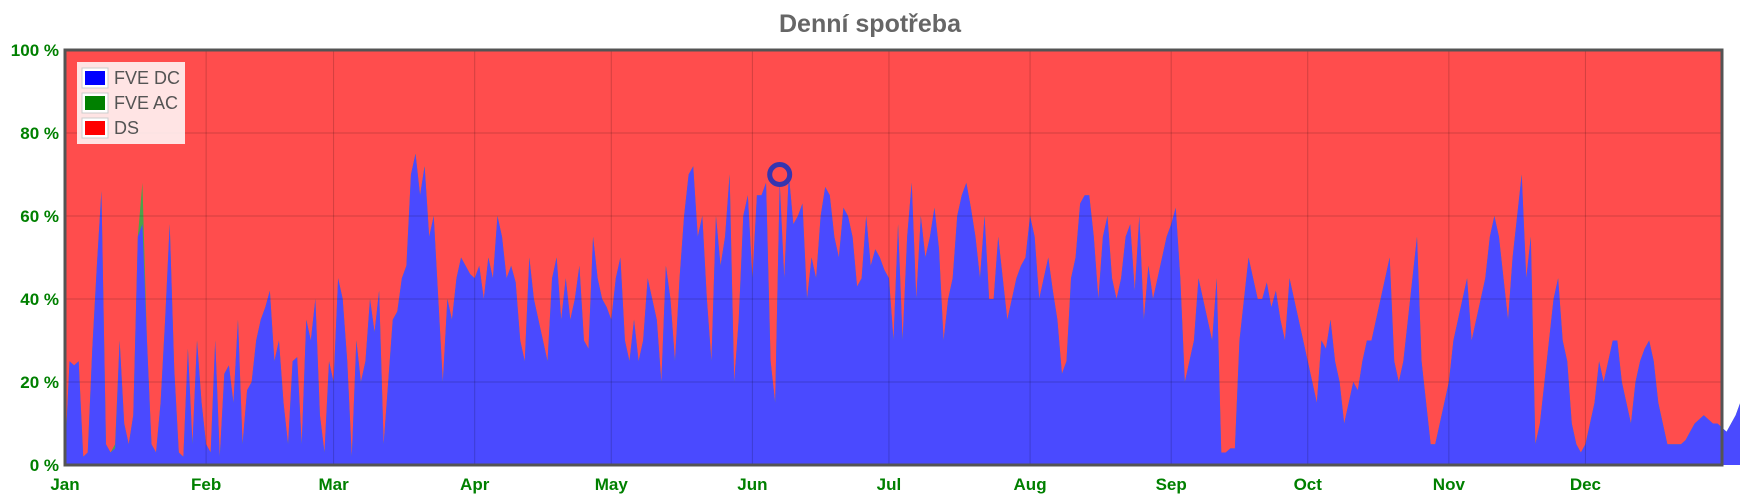 Image resolution: width=1740 pixels, height=497 pixels. What do you see at coordinates (1308, 484) in the screenshot?
I see `x-tick-label: Oct` at bounding box center [1308, 484].